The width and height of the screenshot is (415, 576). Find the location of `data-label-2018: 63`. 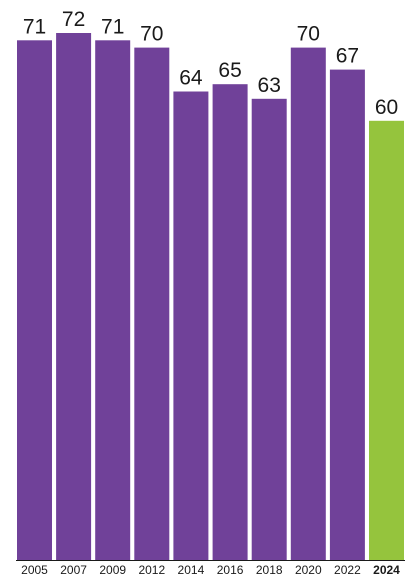

data-label-2018: 63 is located at coordinates (269, 85).